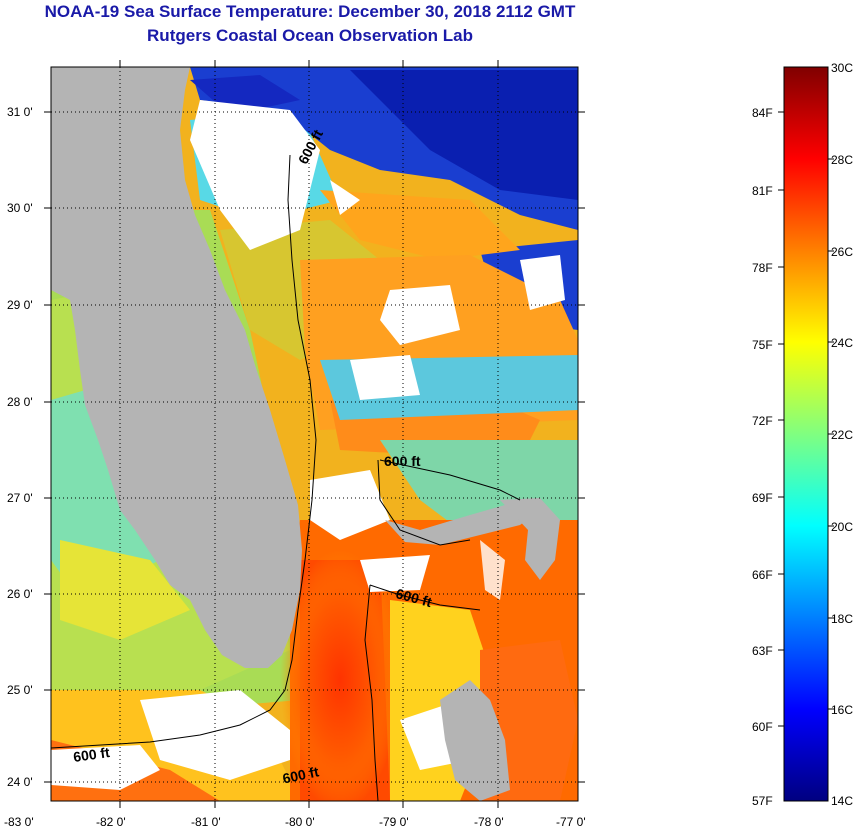 The image size is (865, 832). What do you see at coordinates (762, 191) in the screenshot?
I see `colorbar-f-label: 81F` at bounding box center [762, 191].